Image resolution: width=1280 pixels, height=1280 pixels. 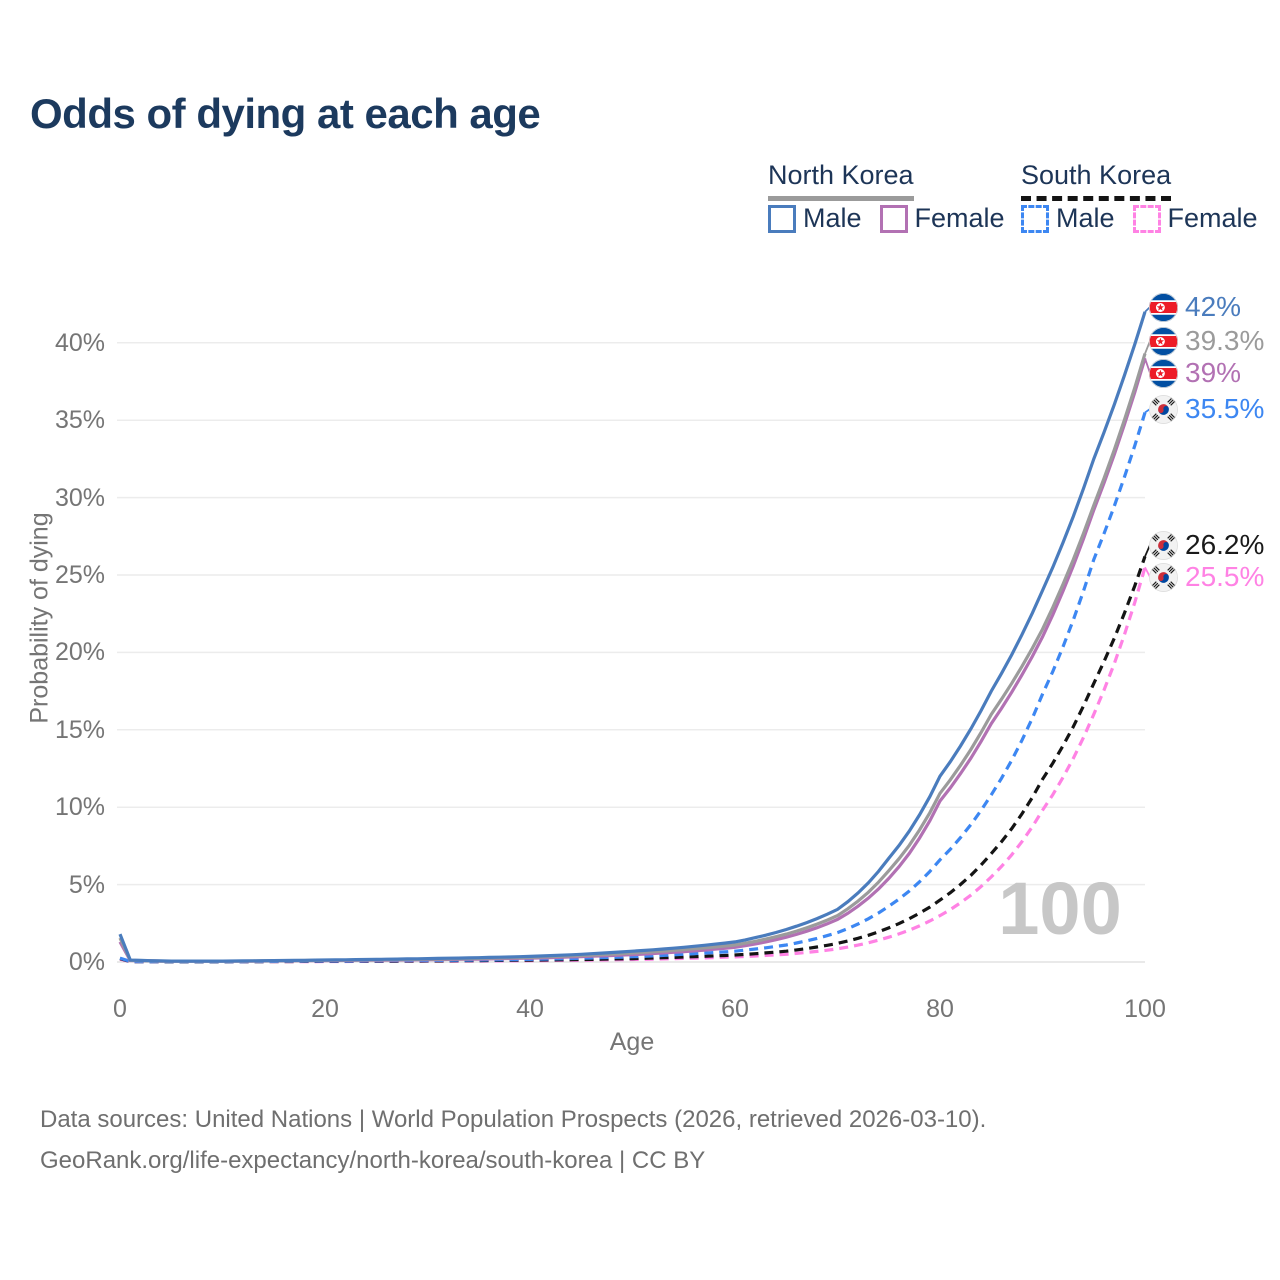 I want to click on legend-group-title-north-korea: North Korea, so click(x=841, y=180).